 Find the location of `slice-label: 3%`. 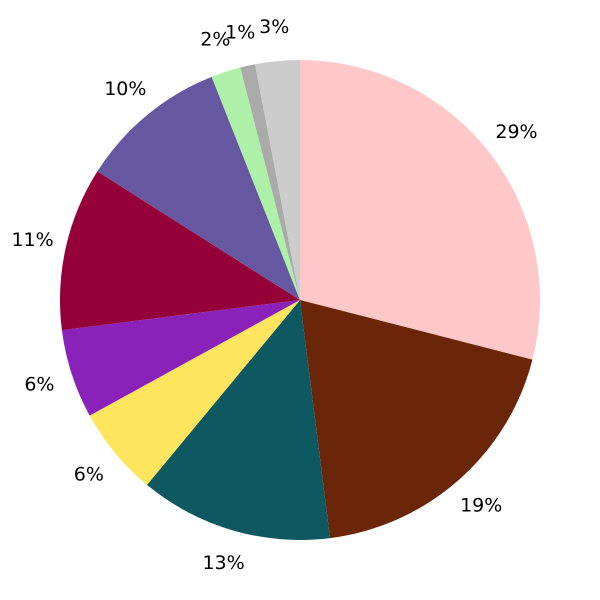

slice-label: 3% is located at coordinates (274, 27).